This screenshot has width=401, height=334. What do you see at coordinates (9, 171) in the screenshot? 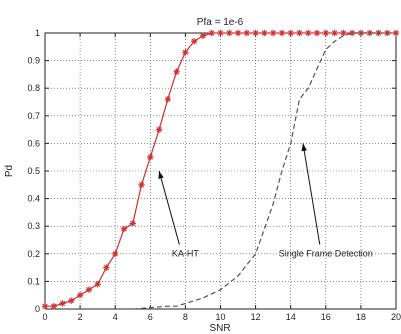
I see `y-axis-label: Pd` at bounding box center [9, 171].